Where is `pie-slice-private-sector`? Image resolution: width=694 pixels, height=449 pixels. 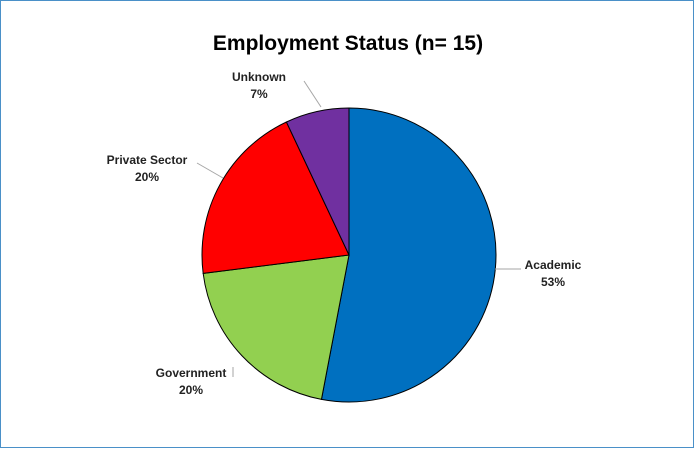
pie-slice-private-sector is located at coordinates (275, 197).